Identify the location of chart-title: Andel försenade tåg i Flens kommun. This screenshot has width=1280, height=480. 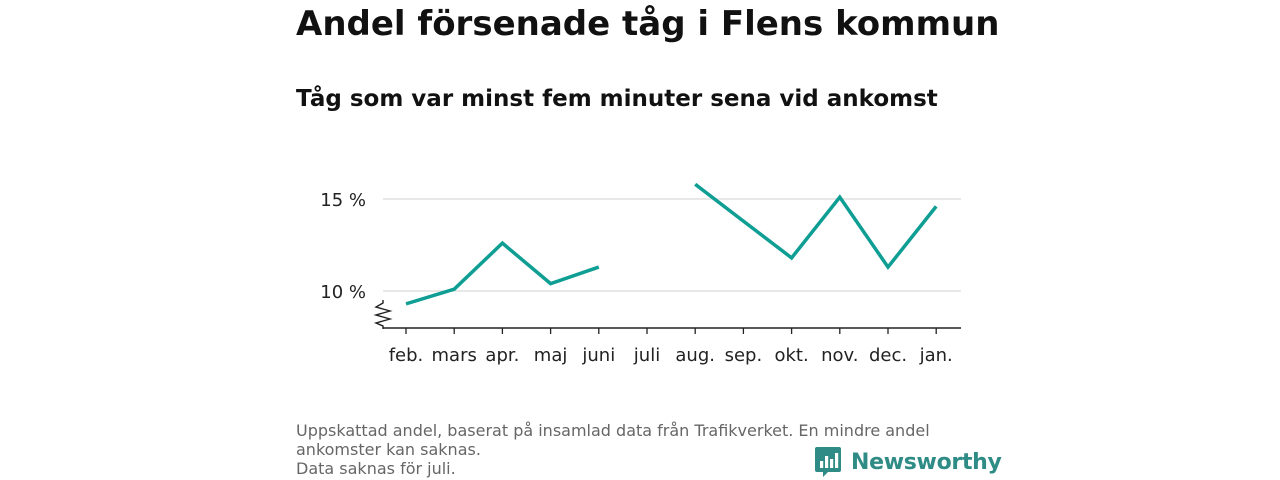
(648, 24).